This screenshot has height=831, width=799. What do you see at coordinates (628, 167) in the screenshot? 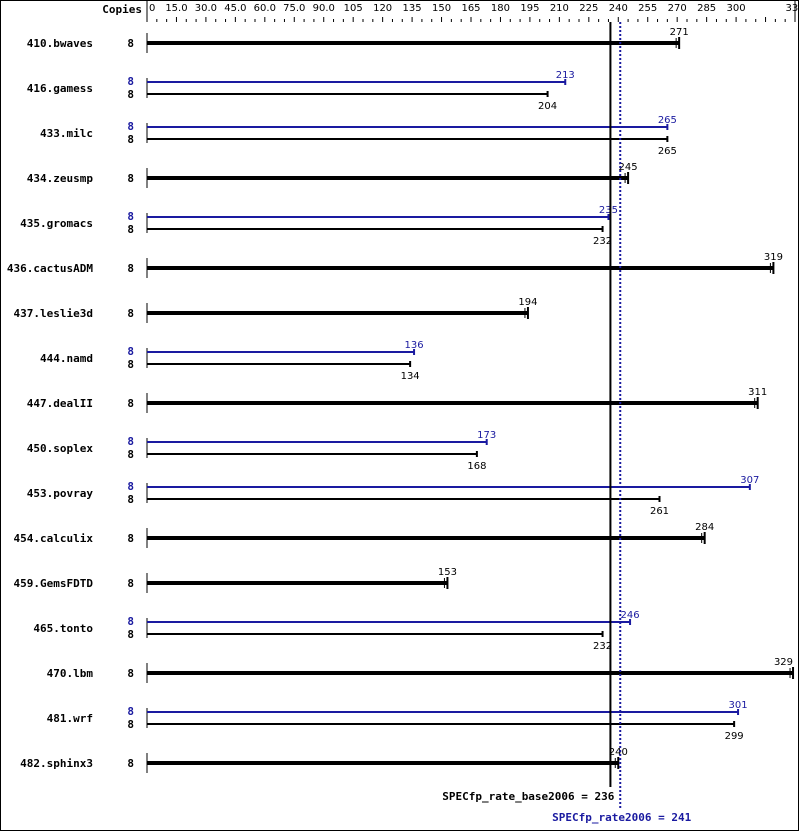
I see `base-value: 245` at bounding box center [628, 167].